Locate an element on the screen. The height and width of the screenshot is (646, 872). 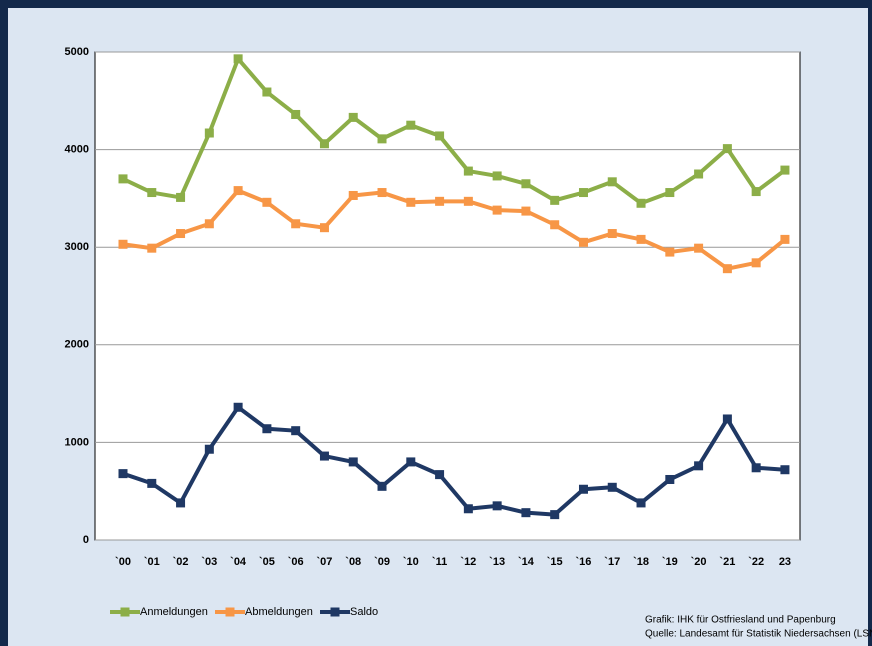
x-tick-label: `12 is located at coordinates (468, 562).